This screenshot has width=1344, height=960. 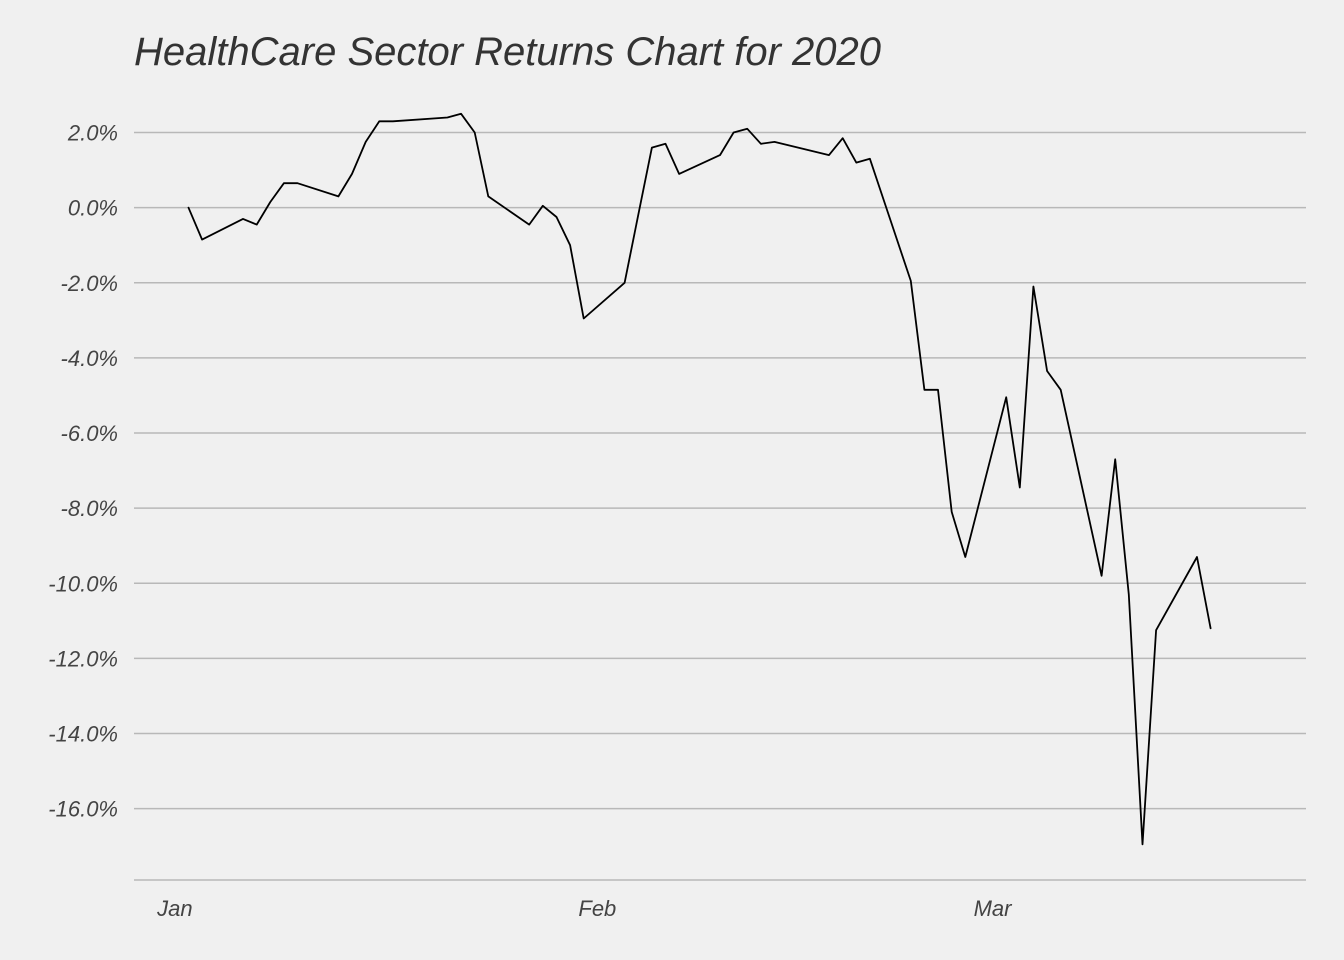 I want to click on x-axis-ticks: Jan Feb Mar, so click(x=584, y=908).